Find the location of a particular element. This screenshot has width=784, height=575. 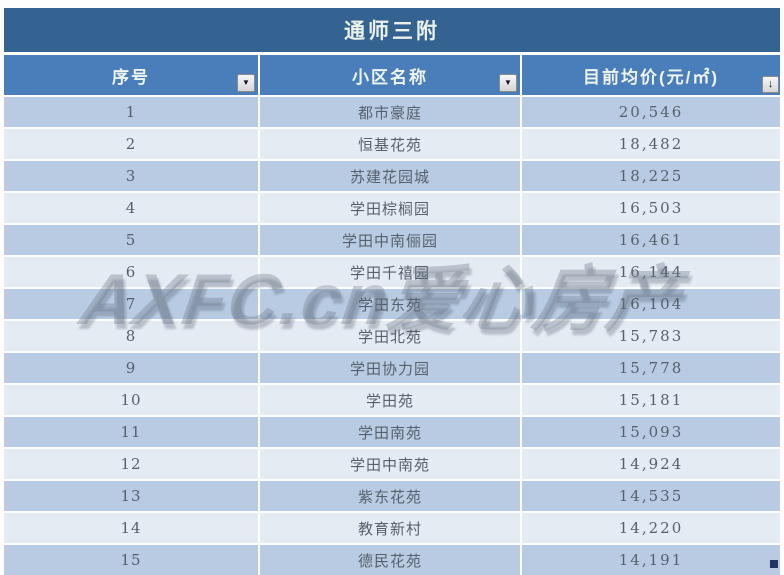

cell-price: 15,783 is located at coordinates (651, 336).